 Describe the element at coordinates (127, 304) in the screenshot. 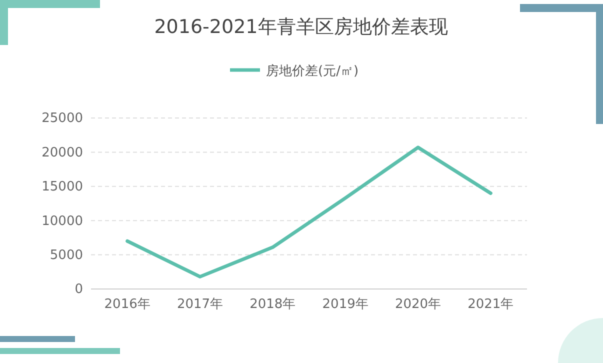

I see `x-tick-label: 2016年` at that location.